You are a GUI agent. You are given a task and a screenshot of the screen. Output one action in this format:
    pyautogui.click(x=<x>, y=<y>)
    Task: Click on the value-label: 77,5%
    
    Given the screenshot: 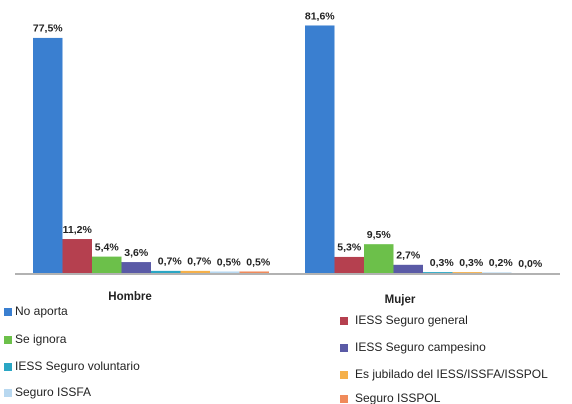 What is the action you would take?
    pyautogui.click(x=48, y=29)
    